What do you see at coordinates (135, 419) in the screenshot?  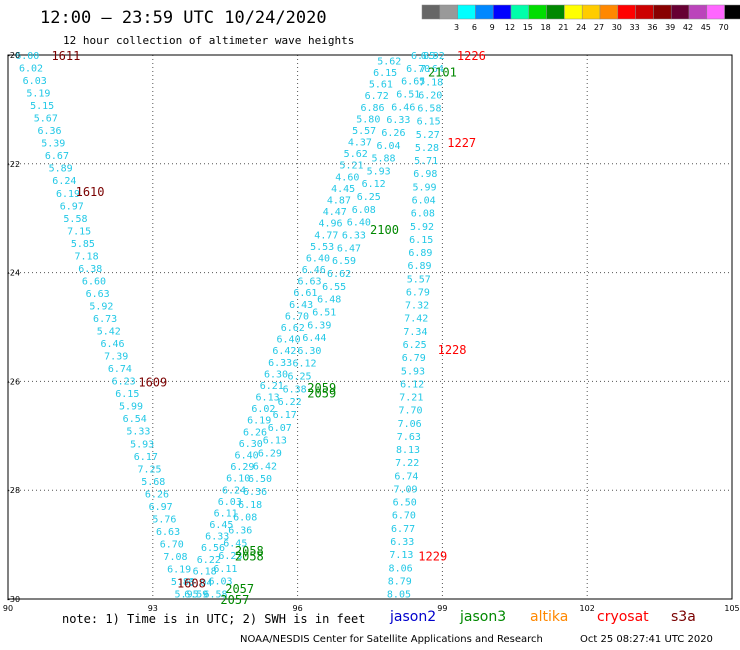 I see `wave-height-value: 6.54` at bounding box center [135, 419].